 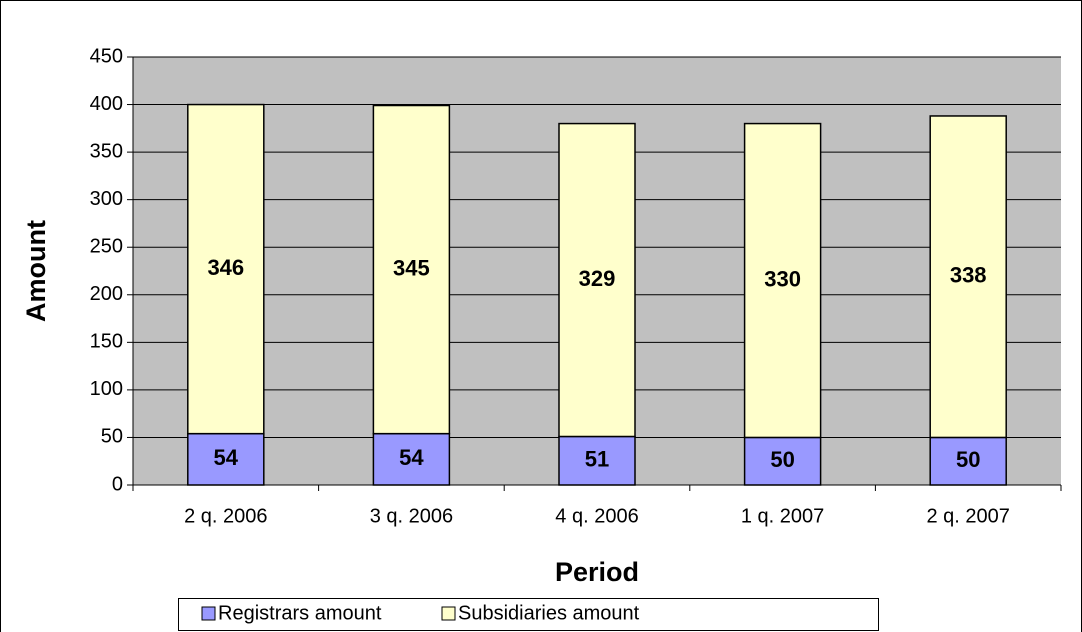 I want to click on legend, so click(x=528, y=614).